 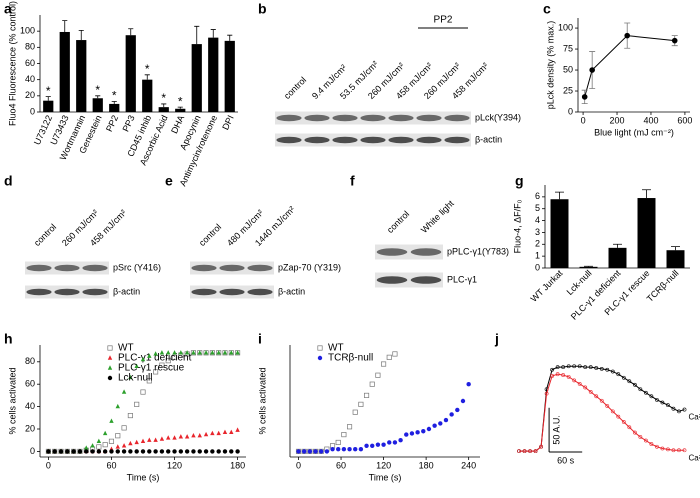 What do you see at coordinates (650, 120) in the screenshot?
I see `x-tick-label: 400` at bounding box center [650, 120].